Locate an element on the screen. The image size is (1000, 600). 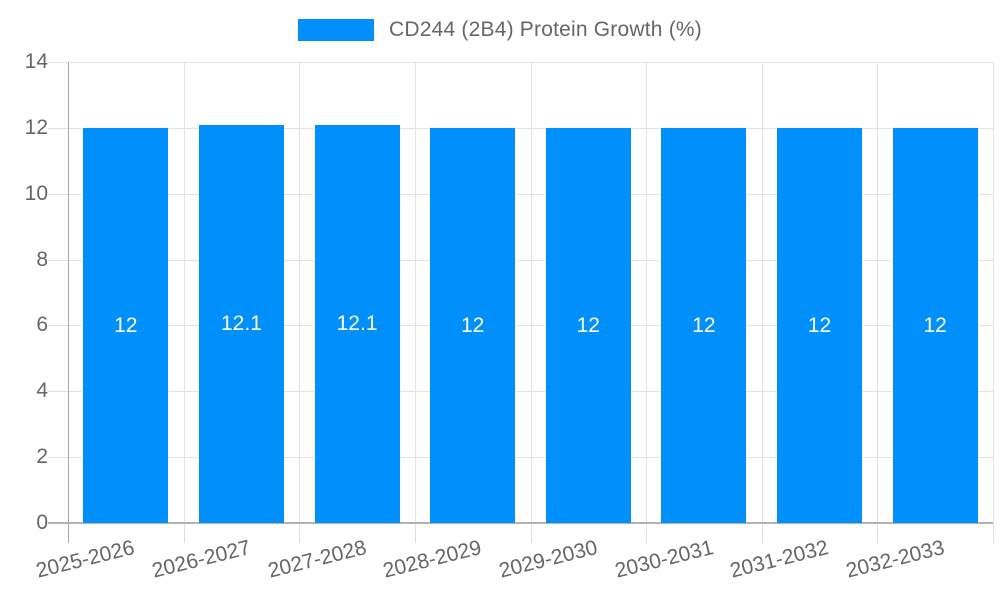
x-axis-tick-label: 2032-2033 is located at coordinates (895, 559).